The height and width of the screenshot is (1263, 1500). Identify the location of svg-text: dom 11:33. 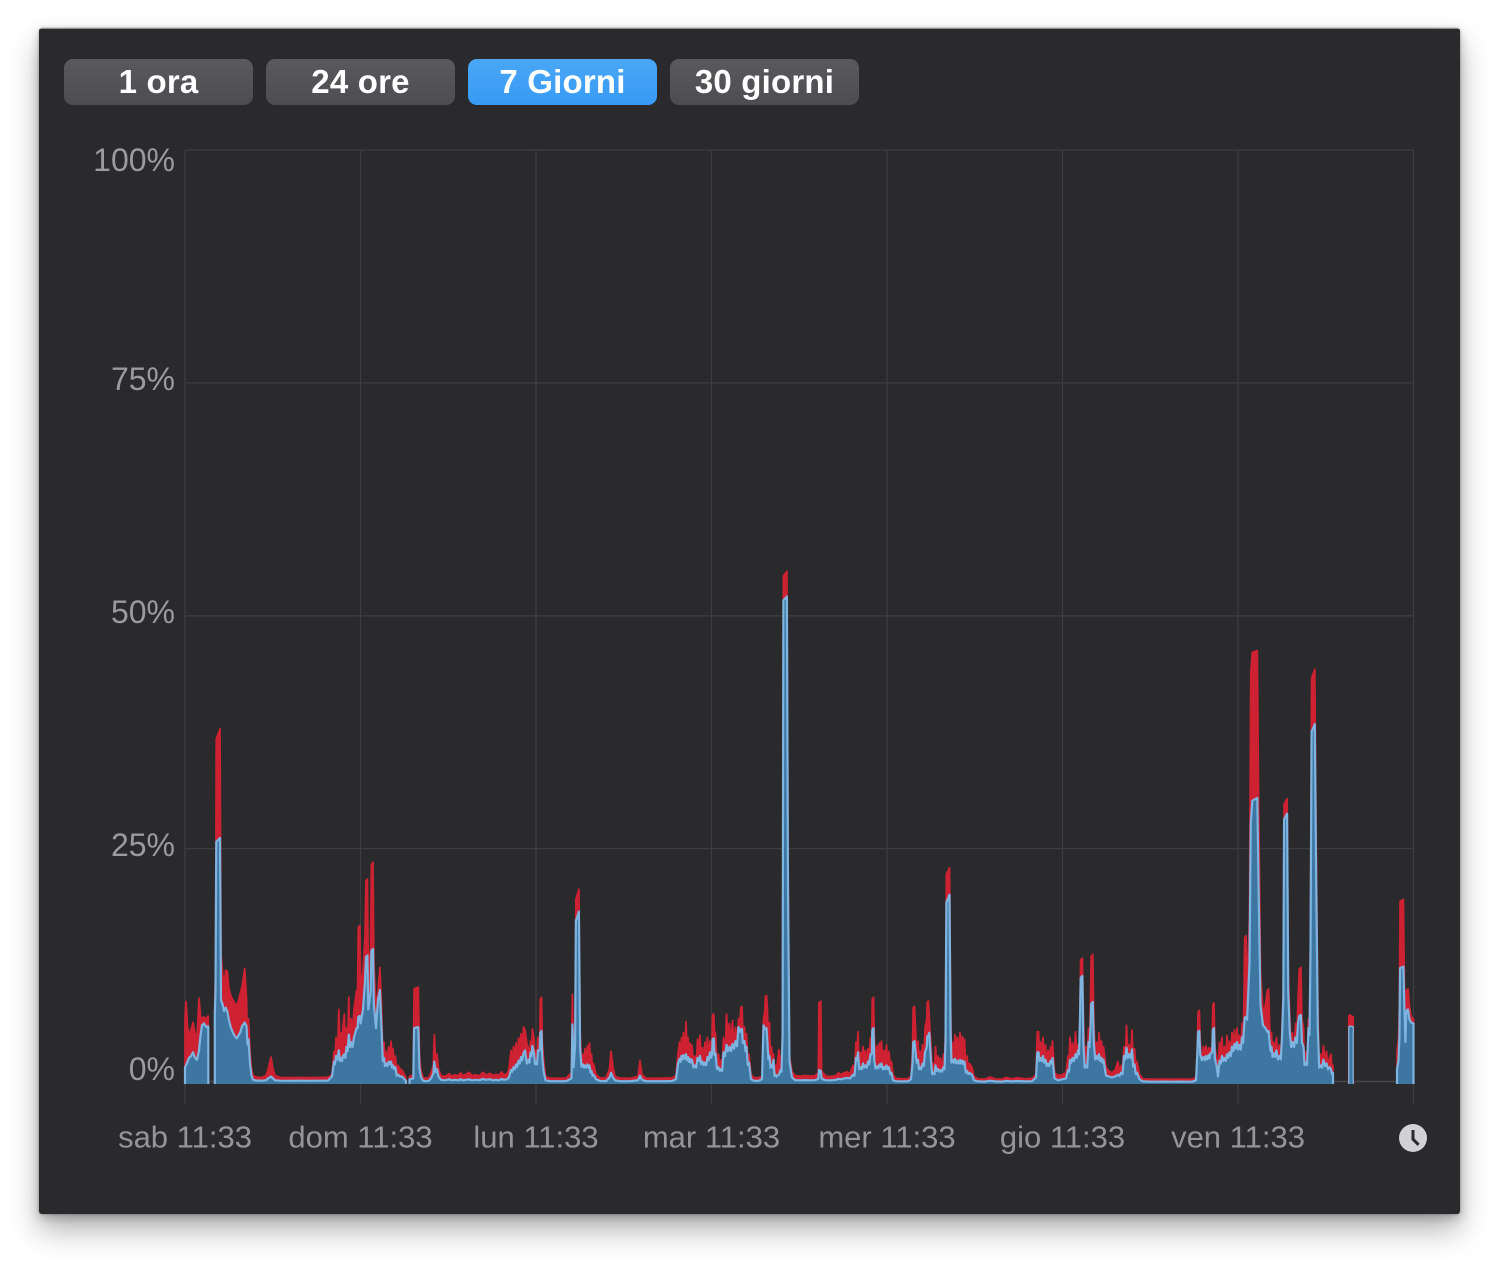
(360, 1137).